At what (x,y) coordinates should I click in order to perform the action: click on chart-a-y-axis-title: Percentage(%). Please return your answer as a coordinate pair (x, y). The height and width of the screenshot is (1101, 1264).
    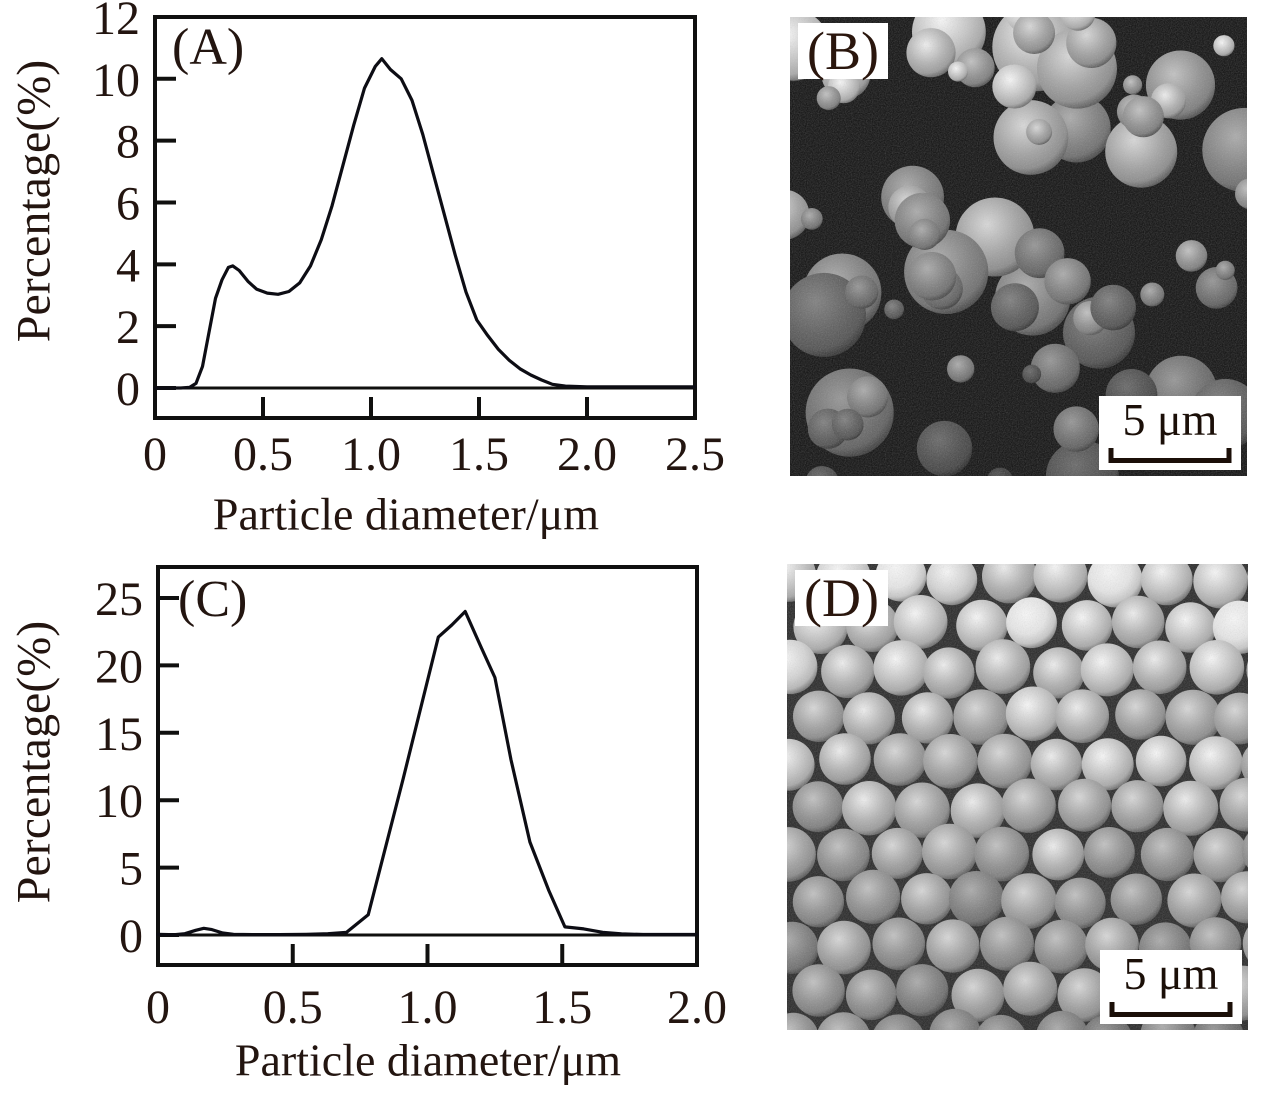
    Looking at the image, I should click on (34, 201).